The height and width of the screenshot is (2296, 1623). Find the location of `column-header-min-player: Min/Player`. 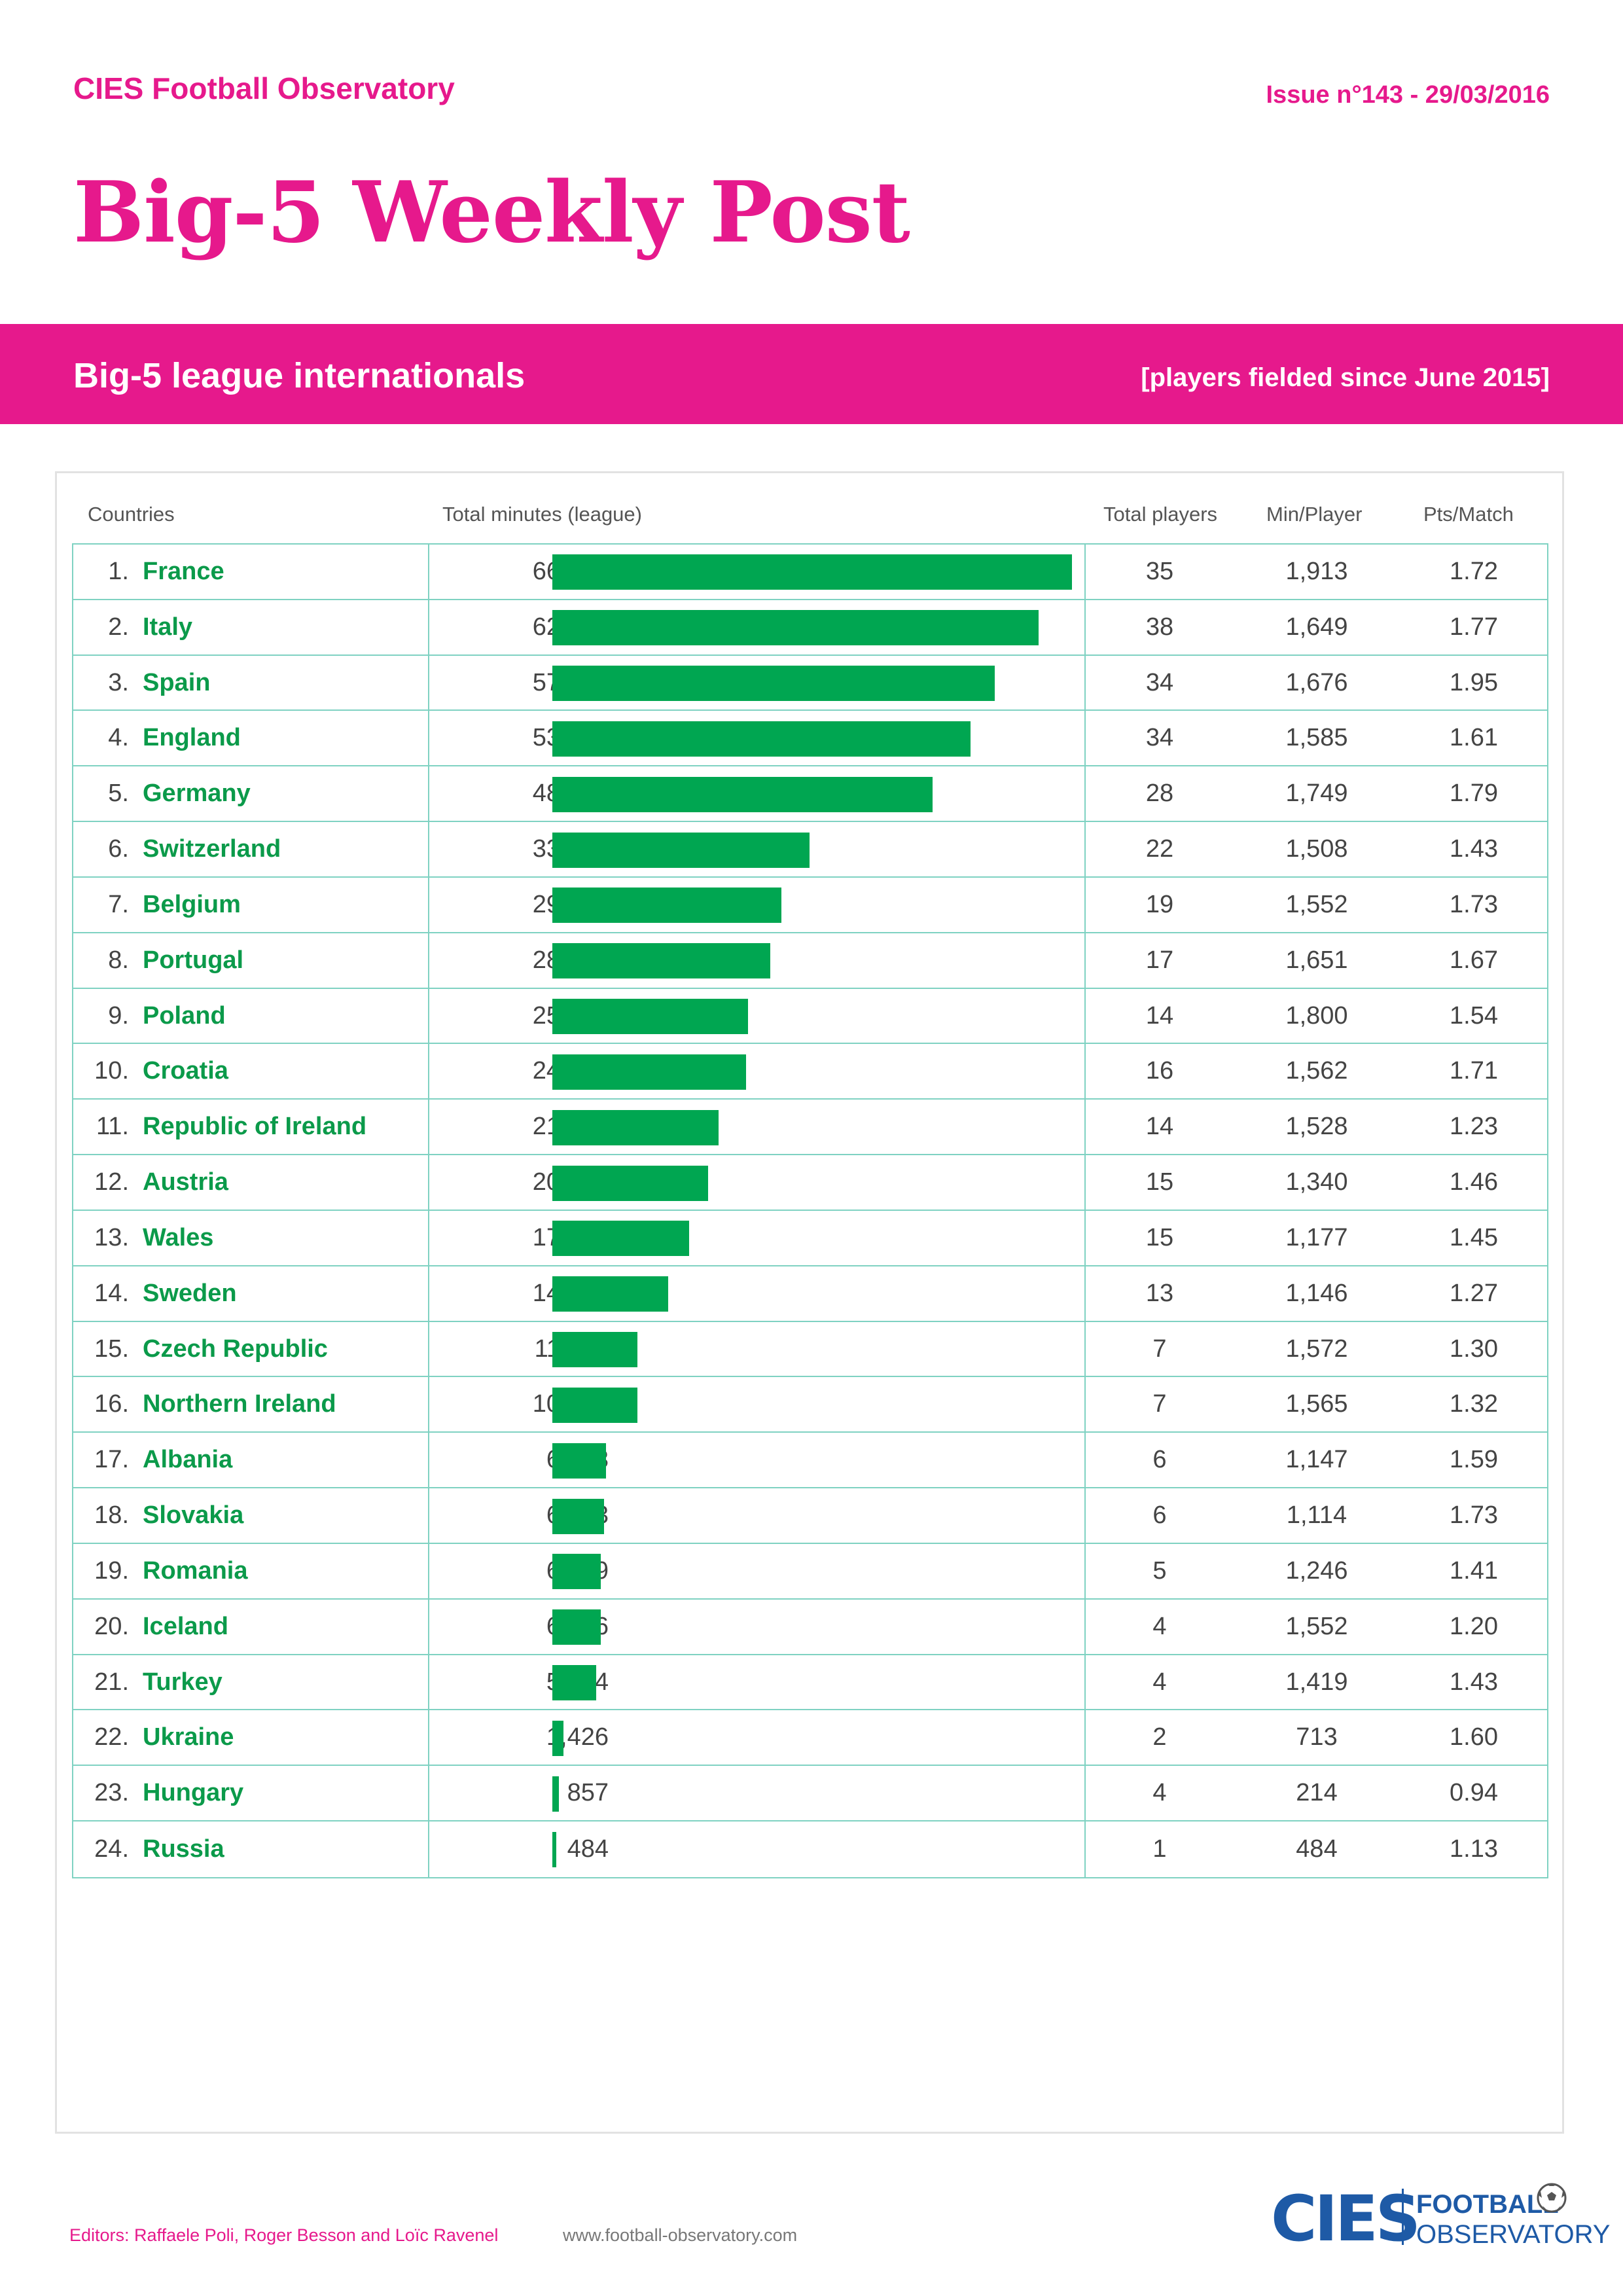

column-header-min-player: Min/Player is located at coordinates (1314, 514).